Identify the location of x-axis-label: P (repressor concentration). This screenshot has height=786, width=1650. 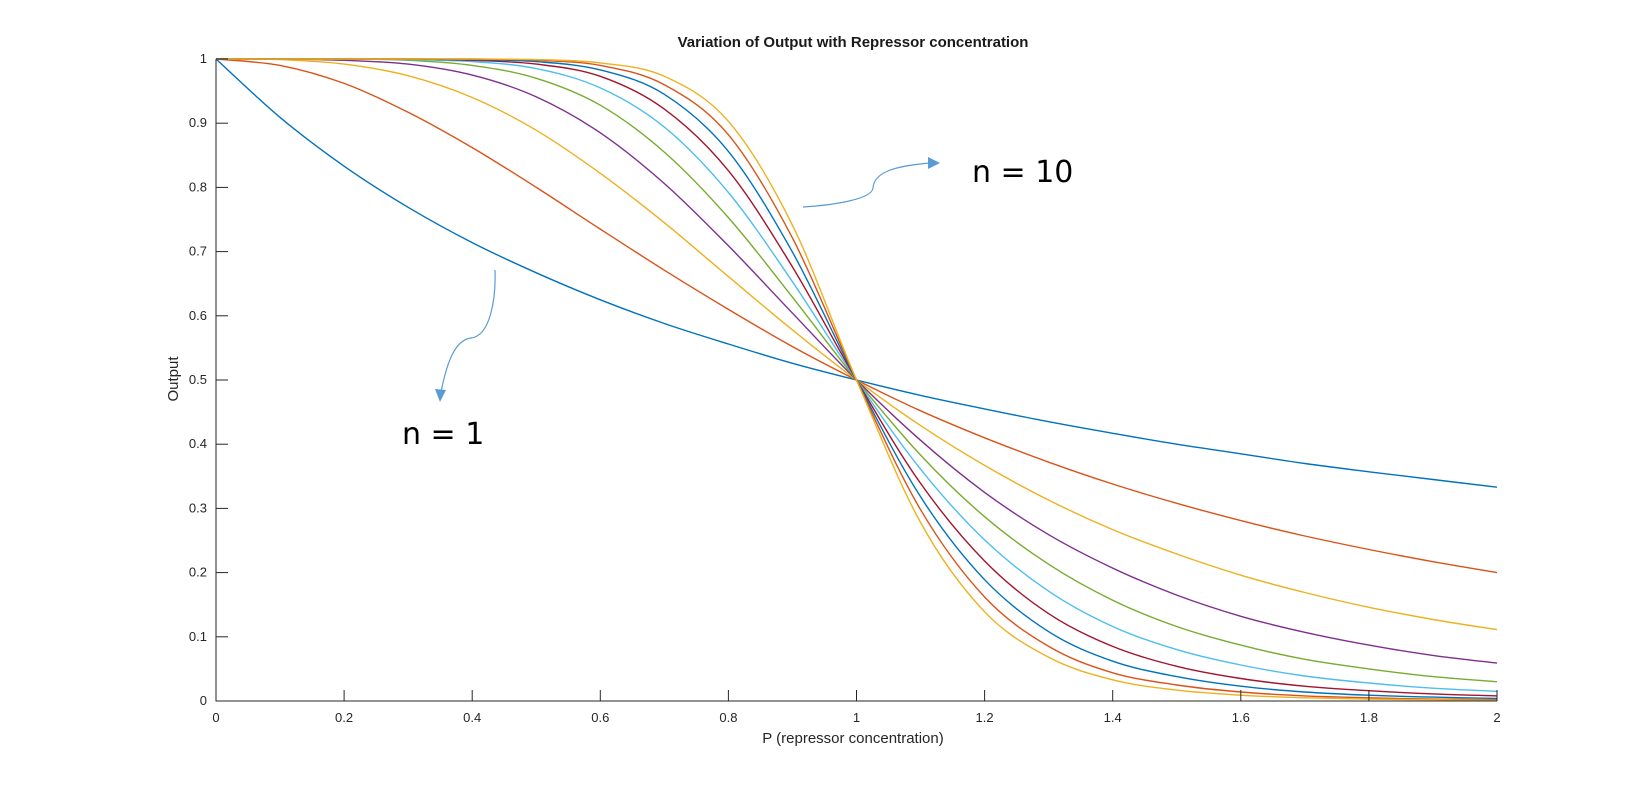
(852, 738).